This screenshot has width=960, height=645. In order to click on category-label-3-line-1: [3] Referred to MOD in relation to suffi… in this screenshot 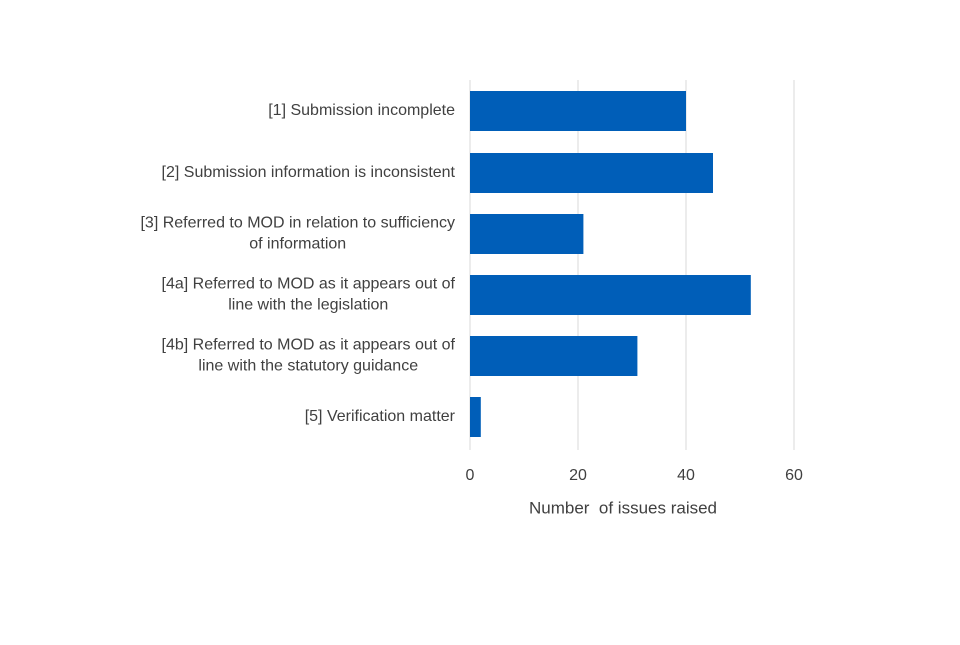, I will do `click(297, 223)`.